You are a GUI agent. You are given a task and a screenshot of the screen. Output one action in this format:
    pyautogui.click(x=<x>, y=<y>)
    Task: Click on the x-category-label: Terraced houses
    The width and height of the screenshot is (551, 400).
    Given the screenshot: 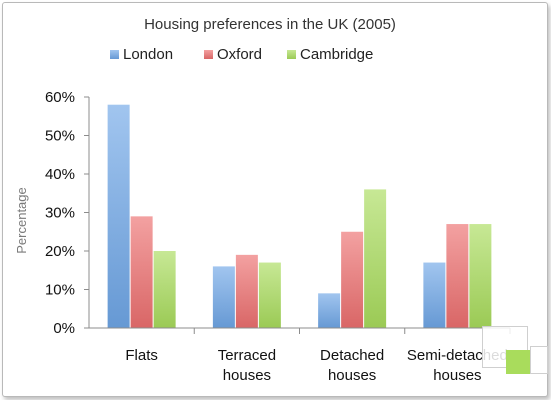 What is the action you would take?
    pyautogui.click(x=247, y=365)
    